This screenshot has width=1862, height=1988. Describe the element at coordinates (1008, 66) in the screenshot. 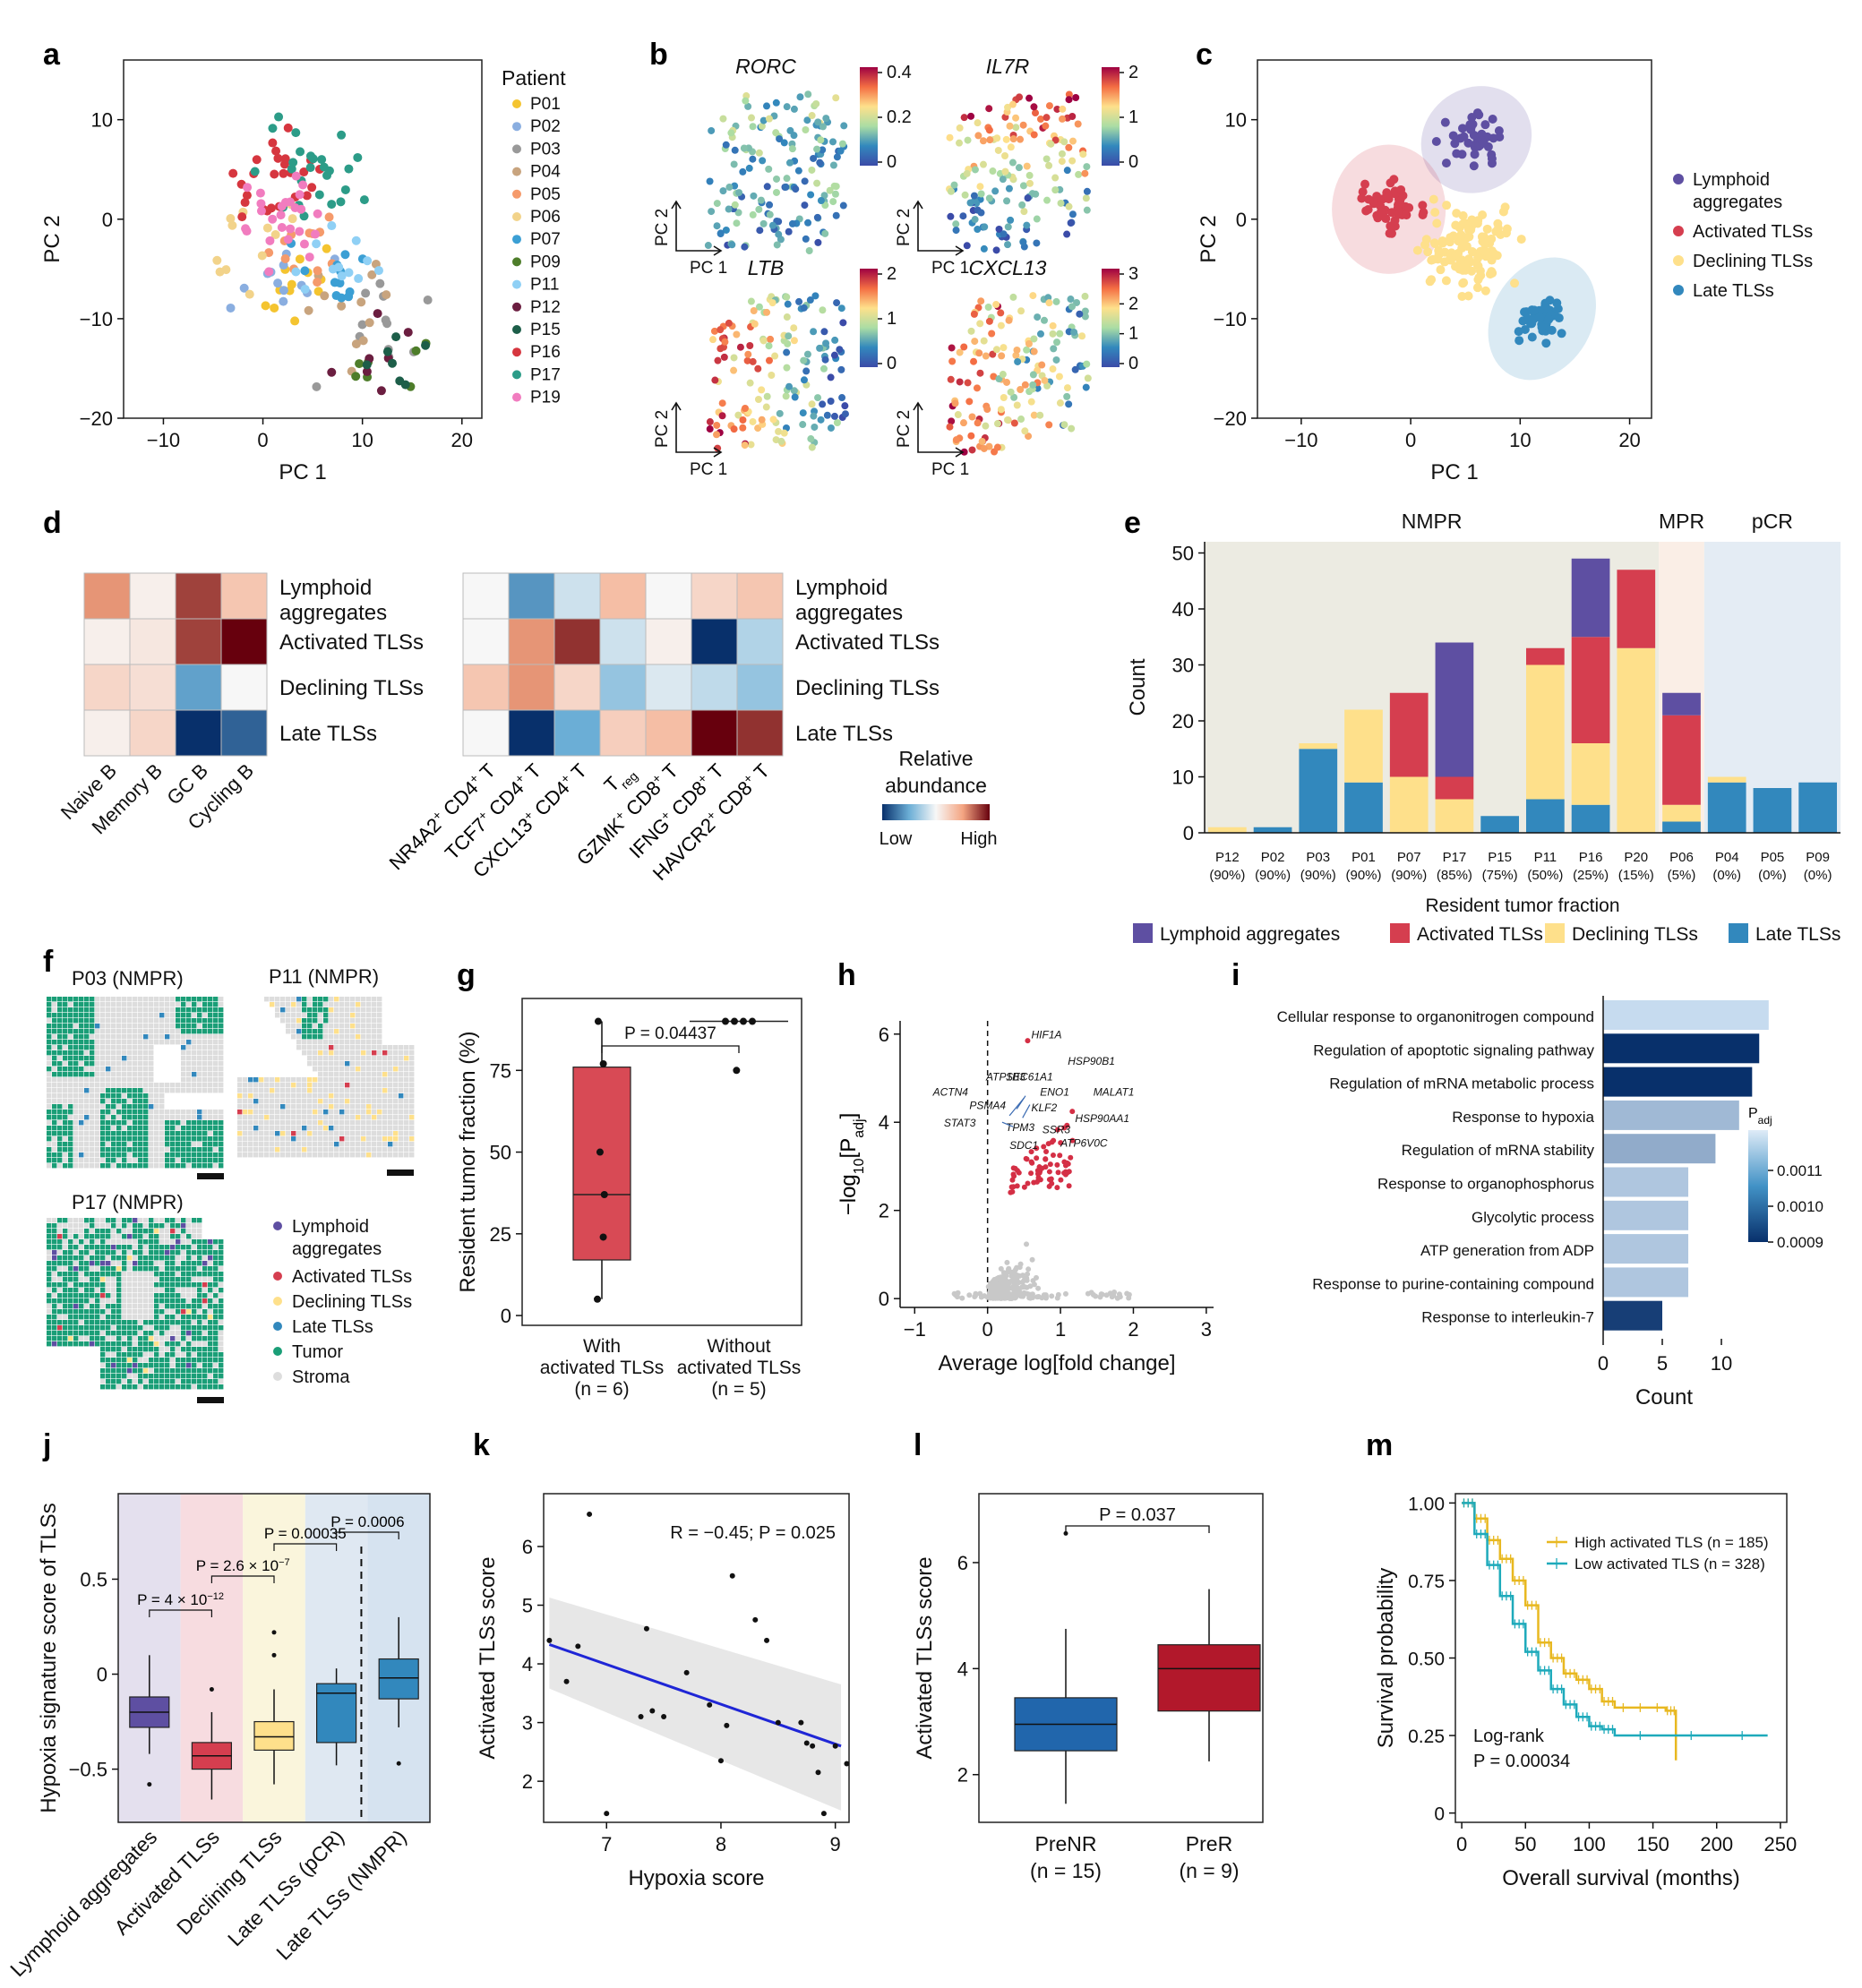

I see `gene-title-IL7R: IL7R` at that location.